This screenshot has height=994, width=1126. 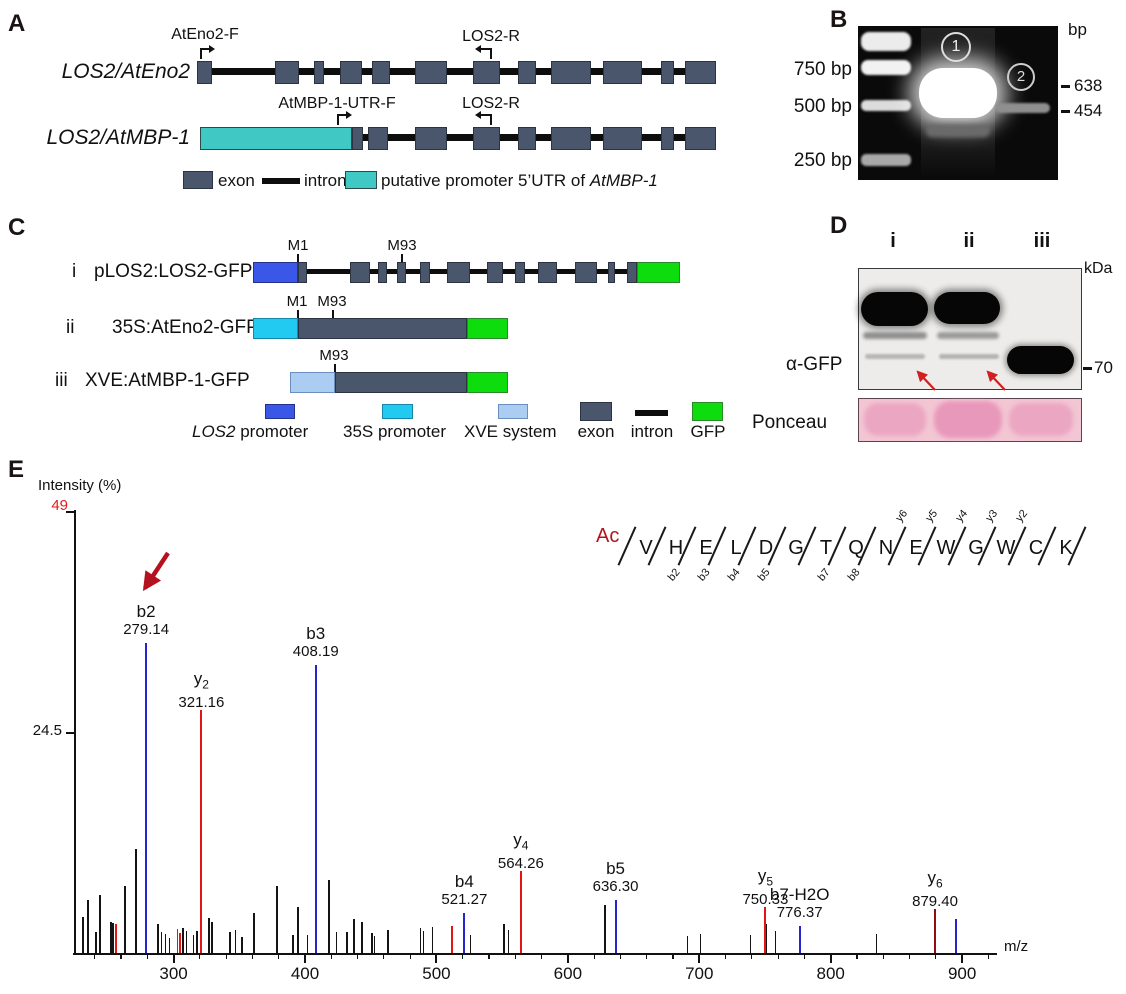 I want to click on x-tick-label: 700, so click(x=699, y=973).